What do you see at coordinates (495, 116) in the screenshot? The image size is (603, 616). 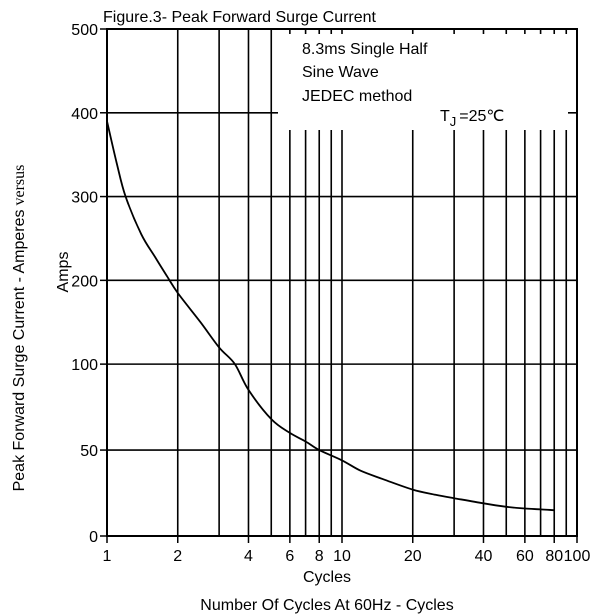 I see `temp-unit: ℃` at bounding box center [495, 116].